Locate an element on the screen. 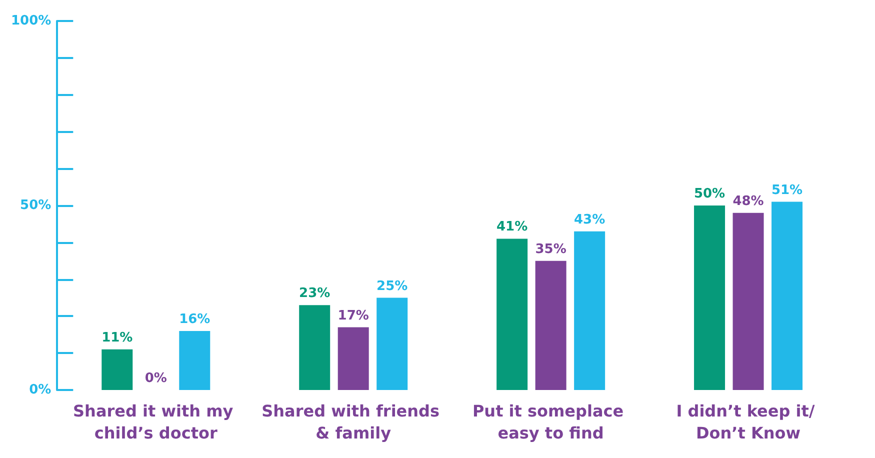 The width and height of the screenshot is (875, 458). data-label: 16% is located at coordinates (194, 319).